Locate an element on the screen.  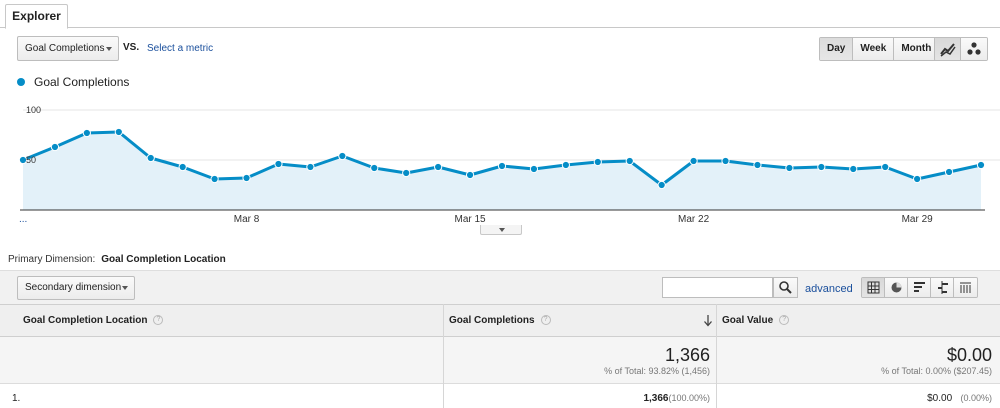
secondary-dimension-label: Secondary dimension is located at coordinates (73, 287).